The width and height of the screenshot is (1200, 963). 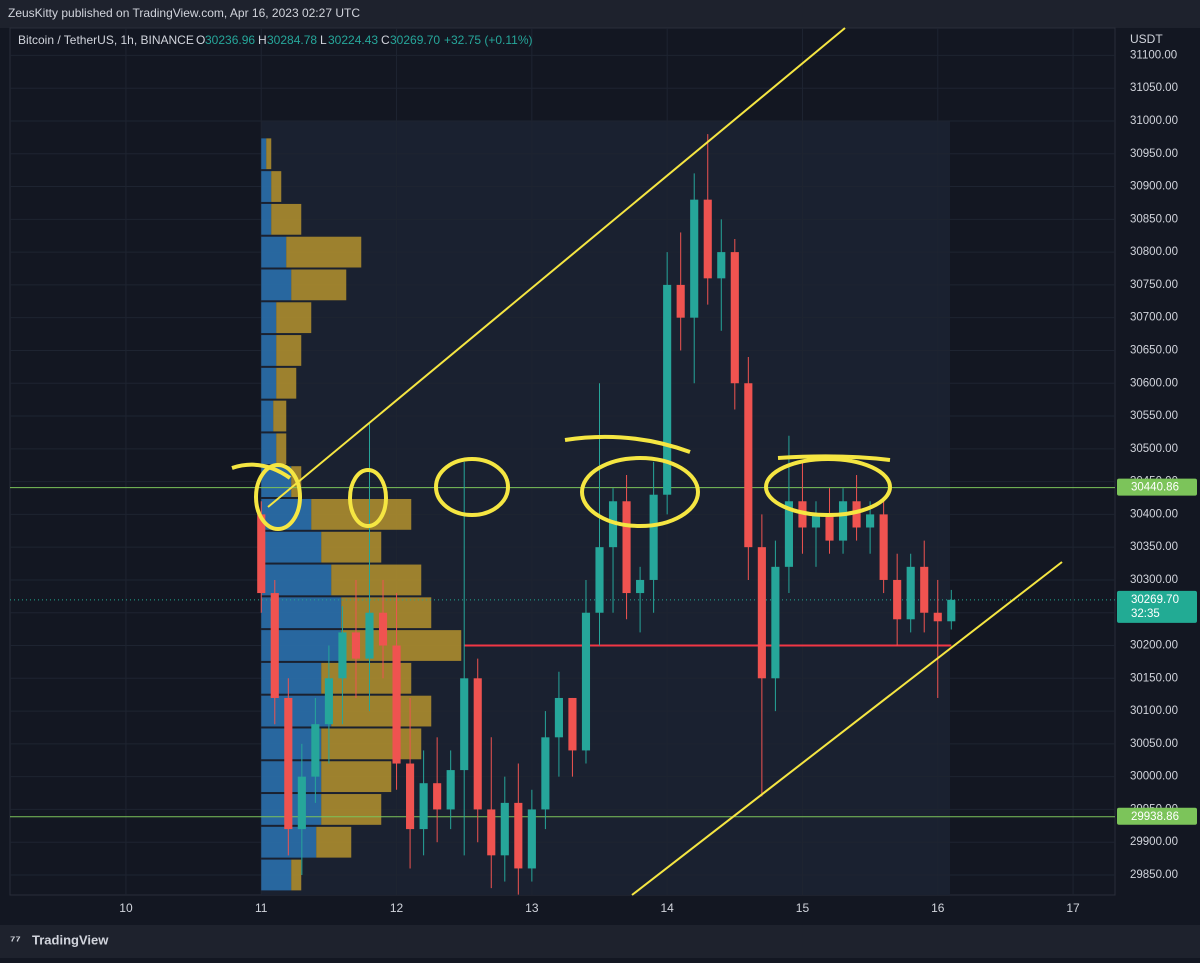 I want to click on y-tick-label: 31000.00, so click(x=1154, y=121).